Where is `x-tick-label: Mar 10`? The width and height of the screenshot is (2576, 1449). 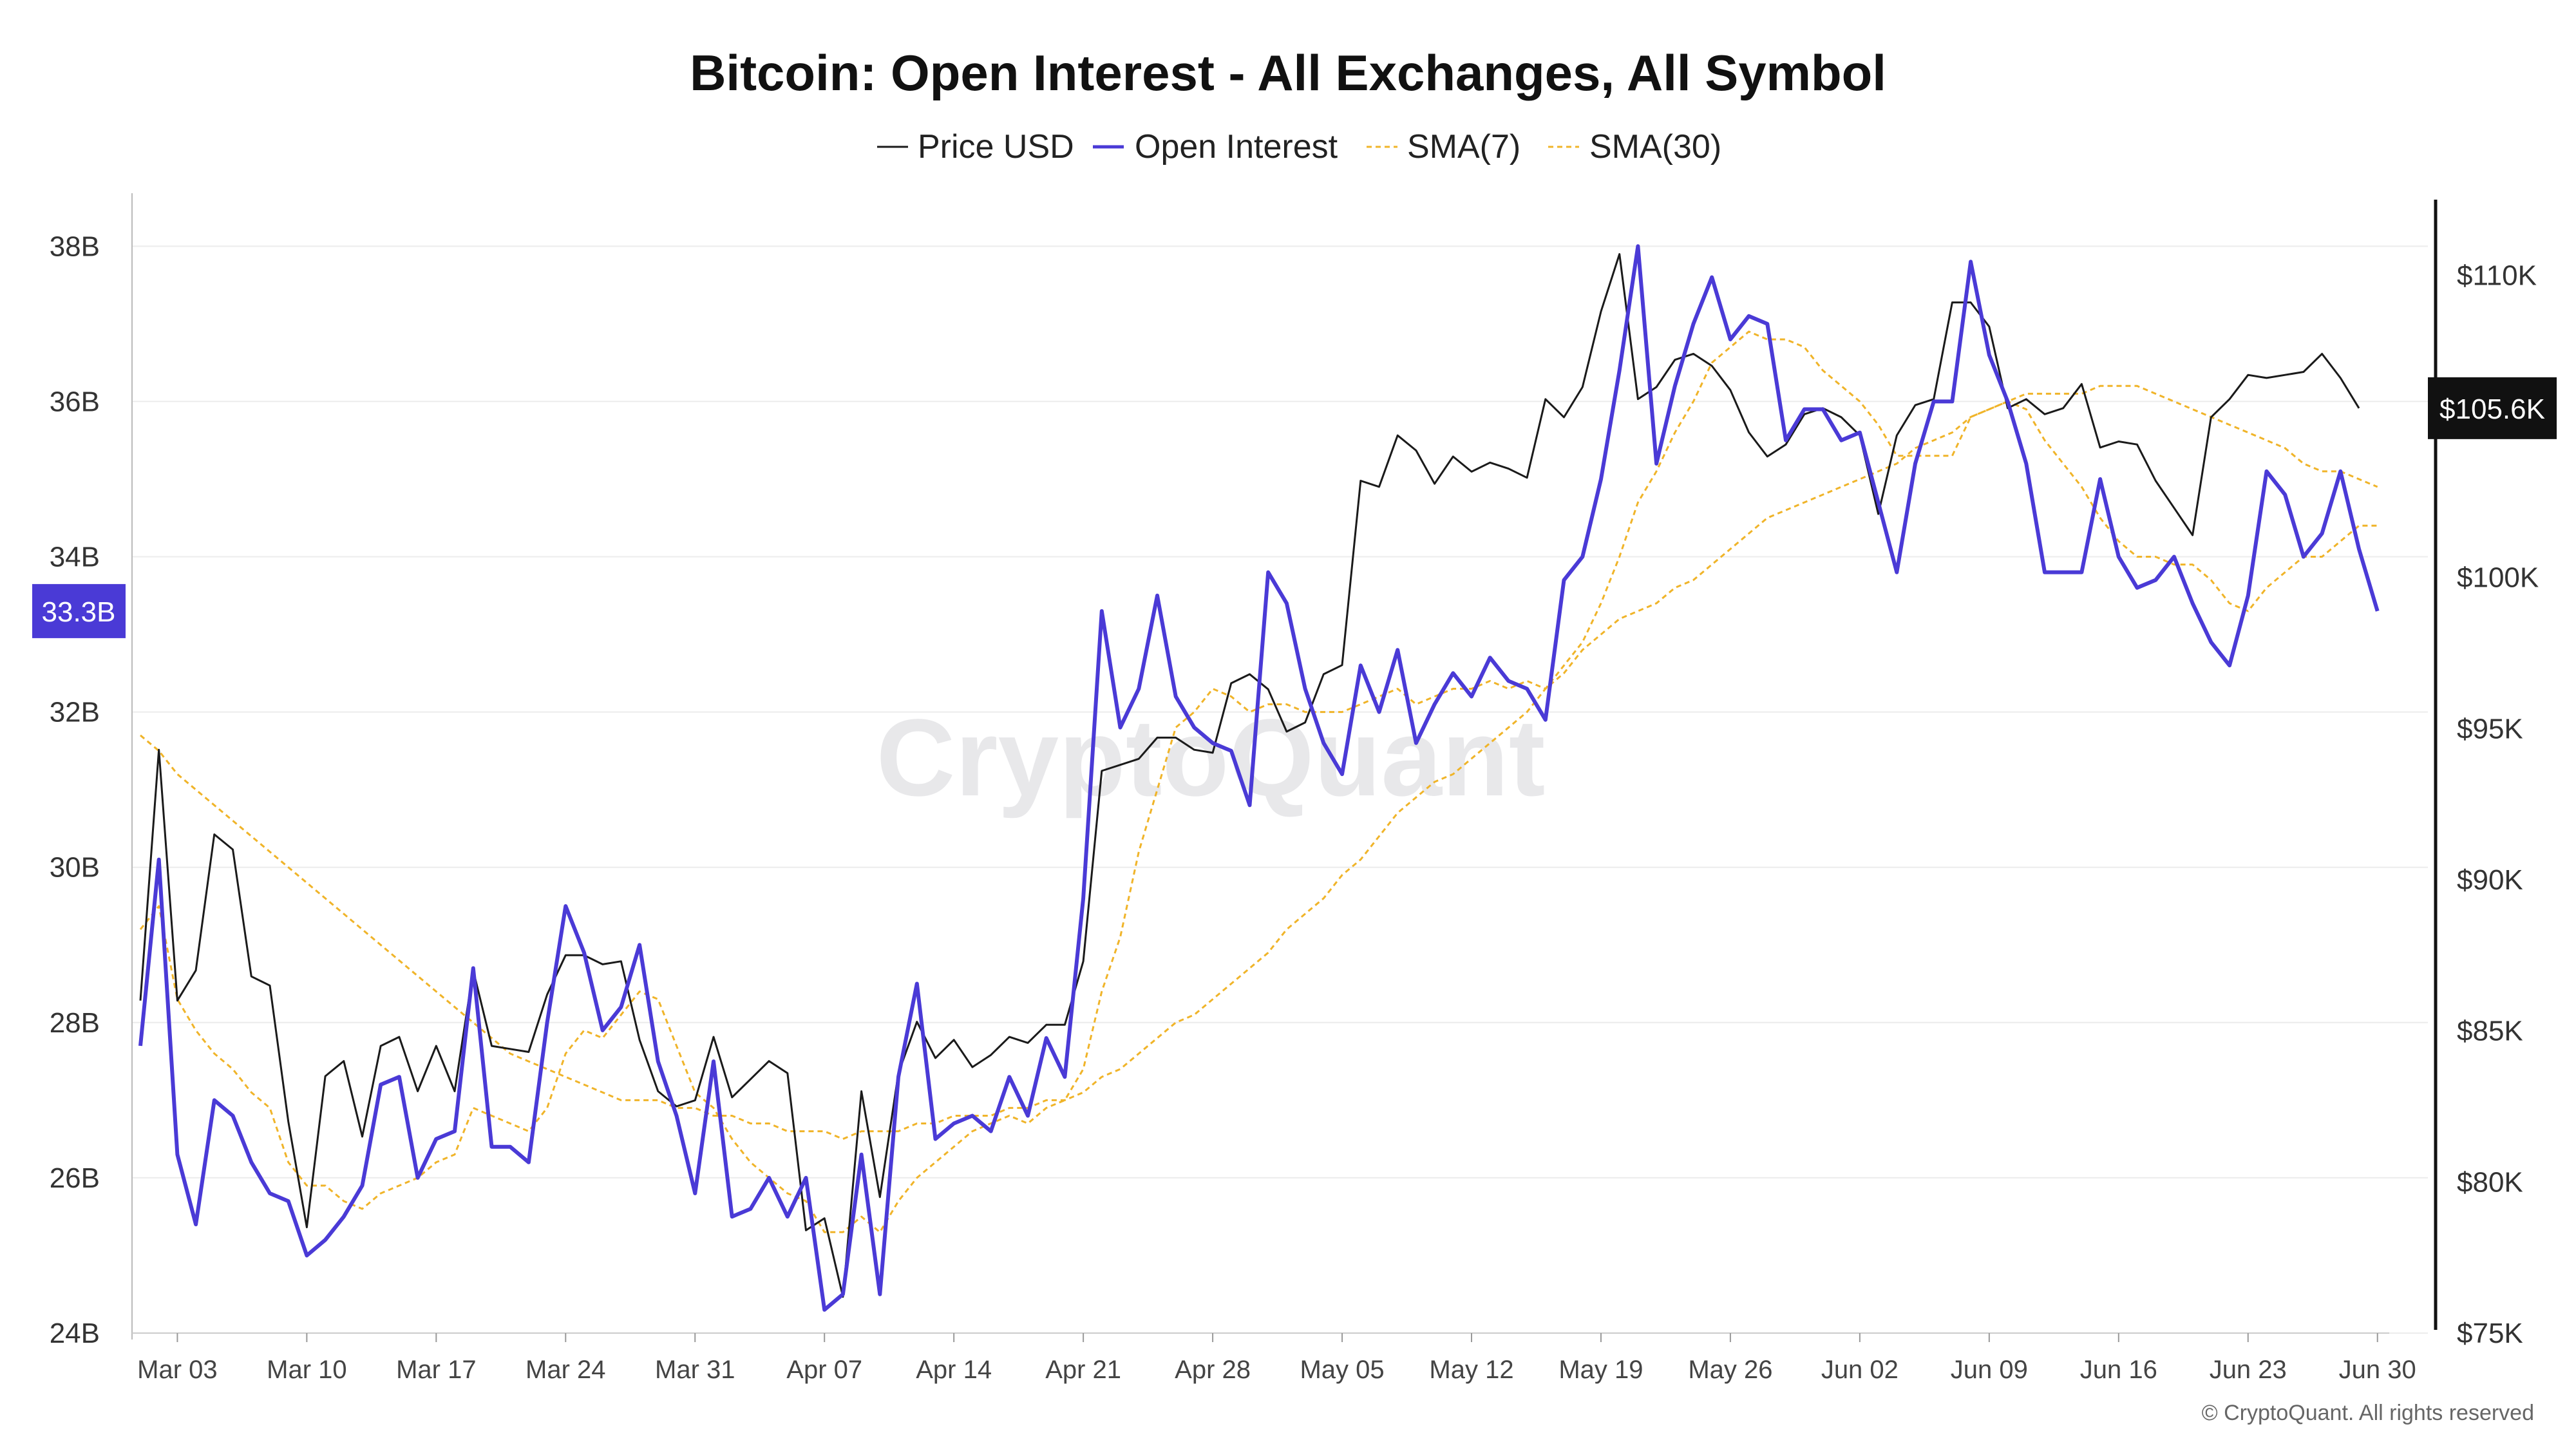 x-tick-label: Mar 10 is located at coordinates (307, 1370).